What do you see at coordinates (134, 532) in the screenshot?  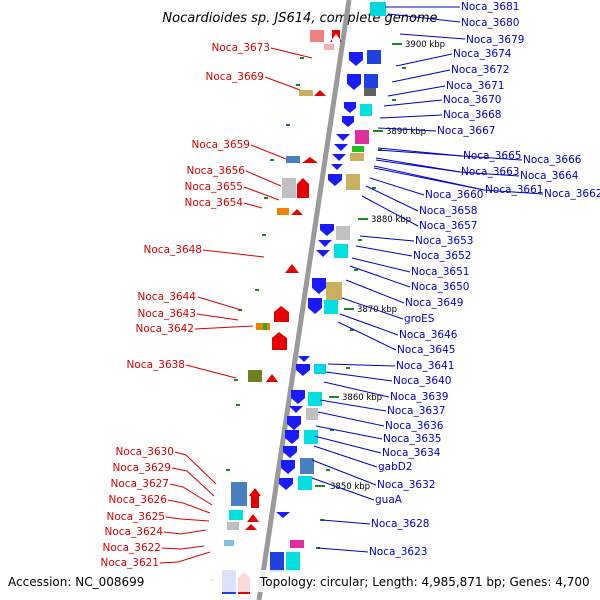 I see `gene-label: Noca_3624` at bounding box center [134, 532].